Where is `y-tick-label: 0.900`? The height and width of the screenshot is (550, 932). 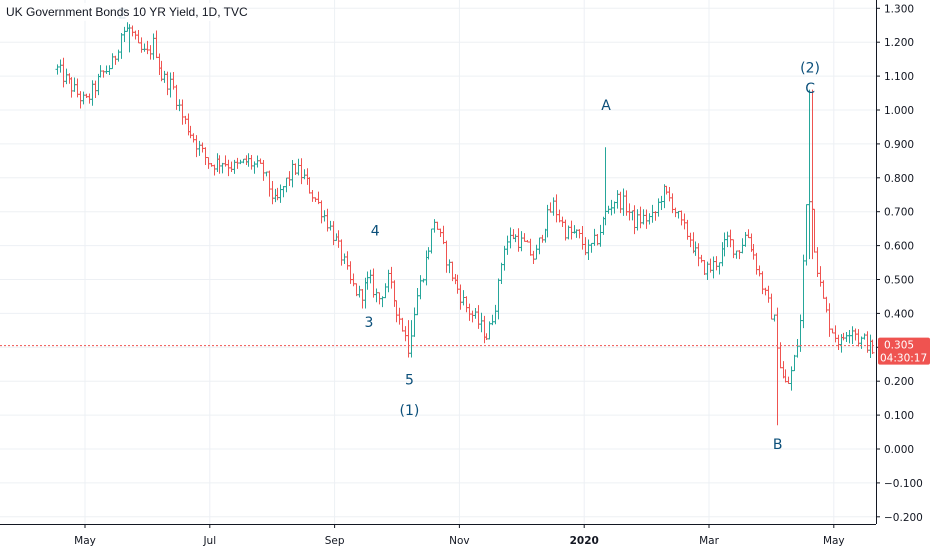 y-tick-label: 0.900 is located at coordinates (899, 145).